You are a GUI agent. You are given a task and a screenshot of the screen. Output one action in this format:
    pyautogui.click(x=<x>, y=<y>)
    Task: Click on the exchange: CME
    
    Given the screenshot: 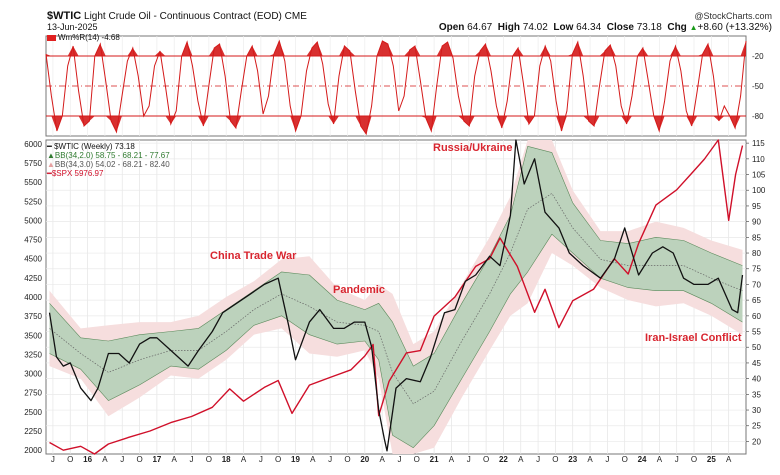 What is the action you would take?
    pyautogui.click(x=295, y=16)
    